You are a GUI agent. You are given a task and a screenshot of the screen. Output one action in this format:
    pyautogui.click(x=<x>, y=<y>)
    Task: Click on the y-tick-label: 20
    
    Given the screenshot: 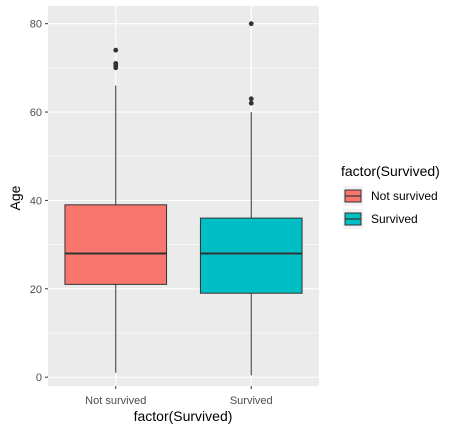 What is the action you would take?
    pyautogui.click(x=36, y=290)
    